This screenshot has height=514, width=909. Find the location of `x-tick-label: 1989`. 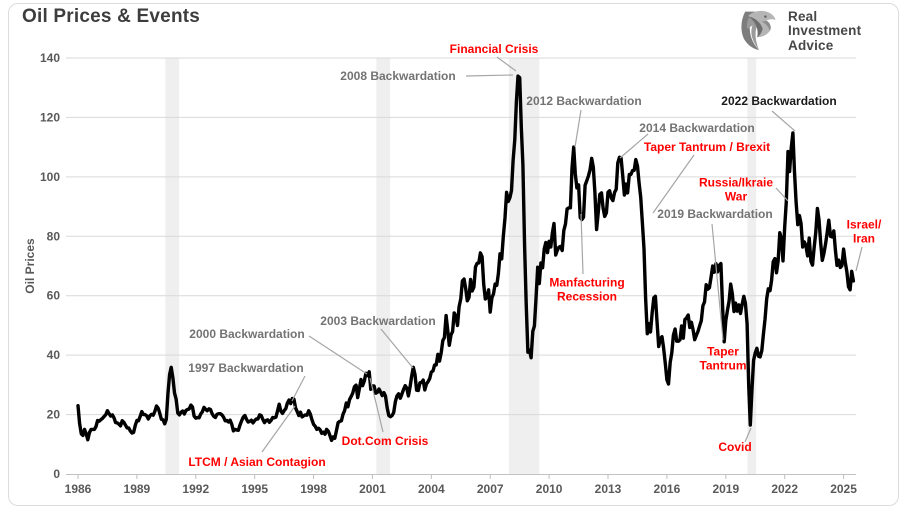

x-tick-label: 1989 is located at coordinates (137, 489).